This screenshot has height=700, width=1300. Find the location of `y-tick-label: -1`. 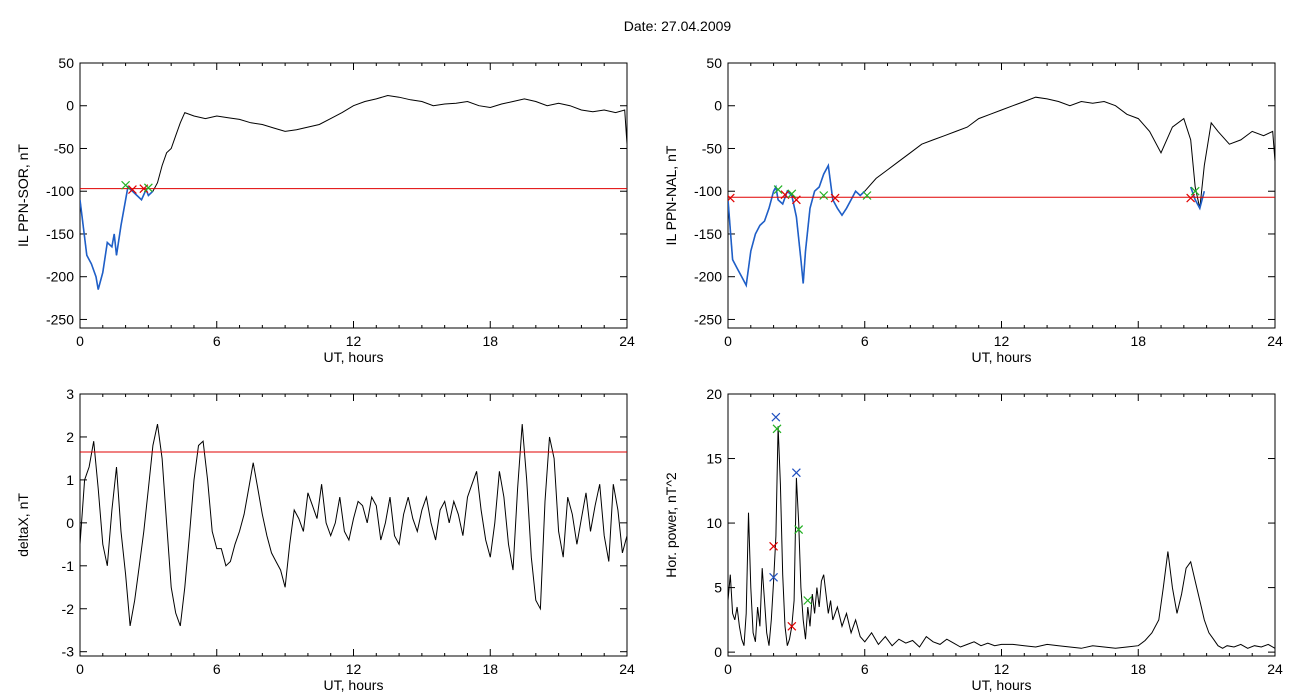

y-tick-label: -1 is located at coordinates (68, 566).